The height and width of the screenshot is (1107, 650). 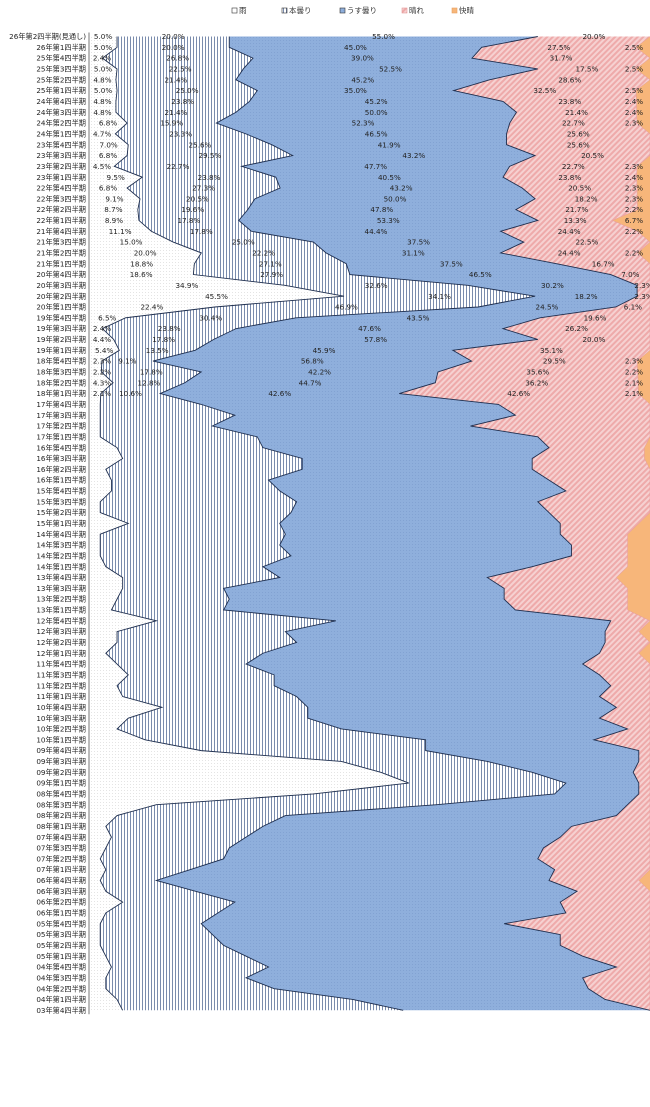 I want to click on category-label: 06年第3四半期, so click(x=61, y=891).